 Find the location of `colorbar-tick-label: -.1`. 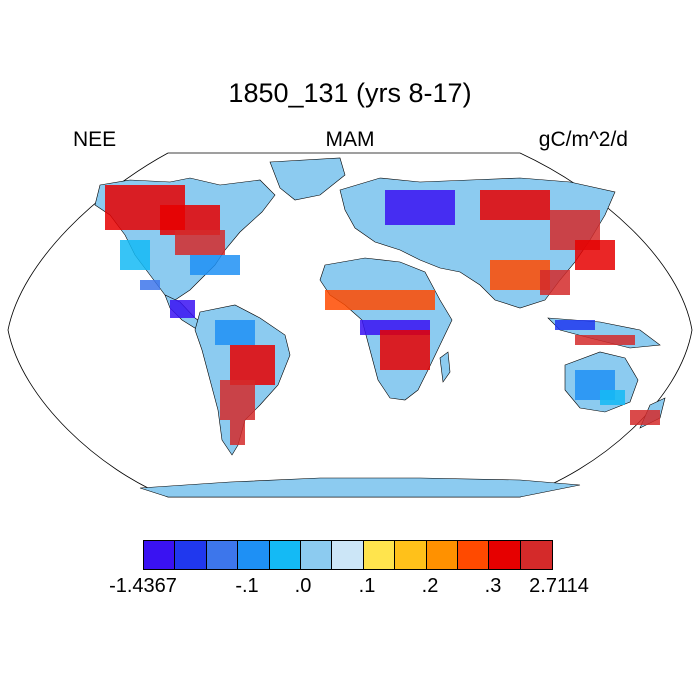

colorbar-tick-label: -.1 is located at coordinates (247, 586).